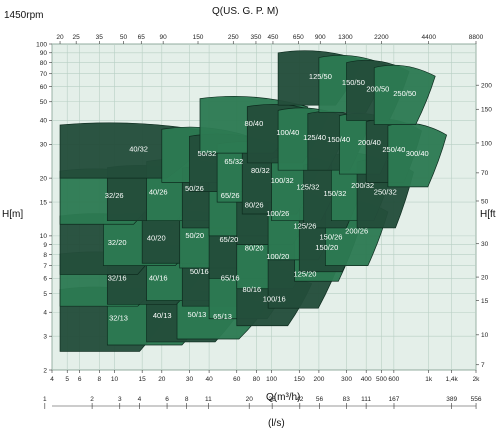 The image size is (503, 432). What do you see at coordinates (346, 379) in the screenshot?
I see `x-tick-14: 300` at bounding box center [346, 379].